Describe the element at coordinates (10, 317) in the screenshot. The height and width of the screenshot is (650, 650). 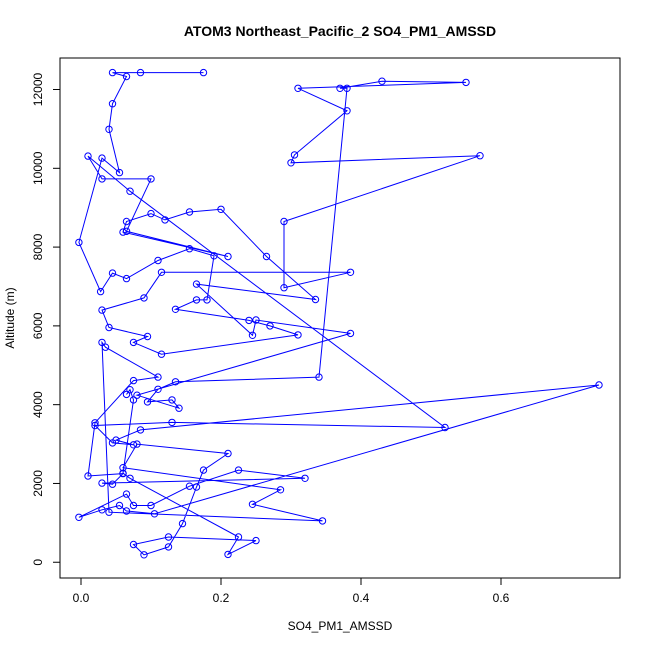
I see `y-axis-label: Altitude (m)` at that location.